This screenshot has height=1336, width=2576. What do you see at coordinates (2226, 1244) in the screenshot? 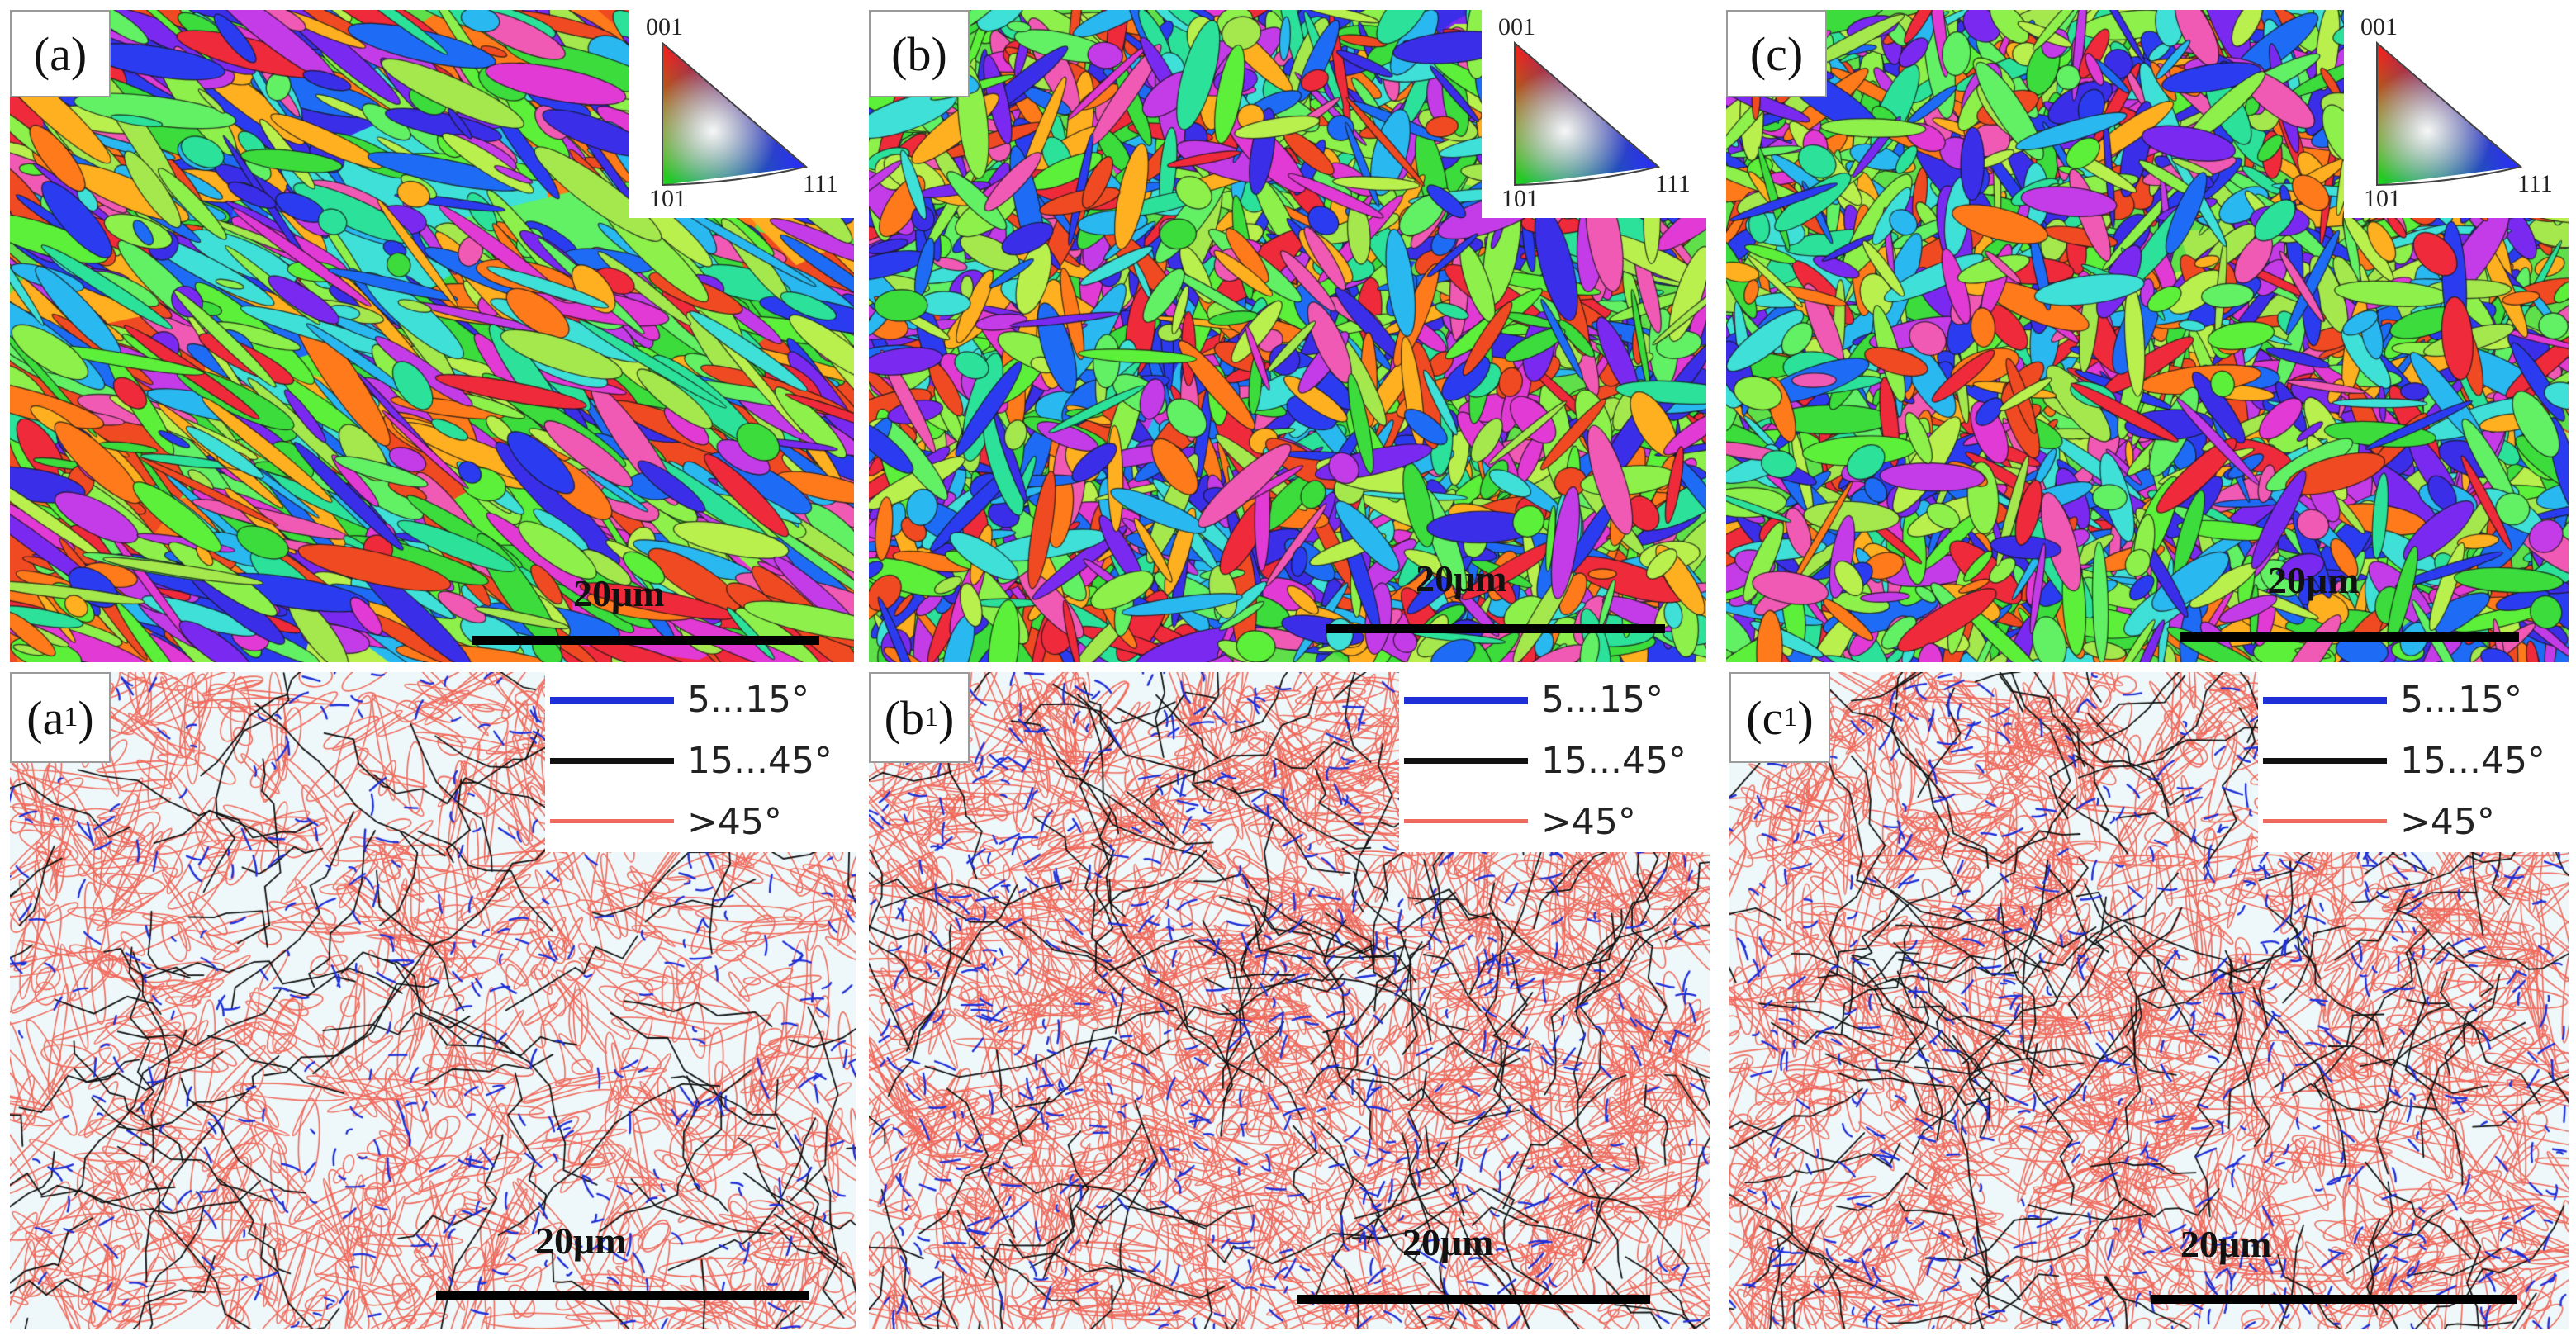
I see `scale-text-c1: 20μm` at bounding box center [2226, 1244].